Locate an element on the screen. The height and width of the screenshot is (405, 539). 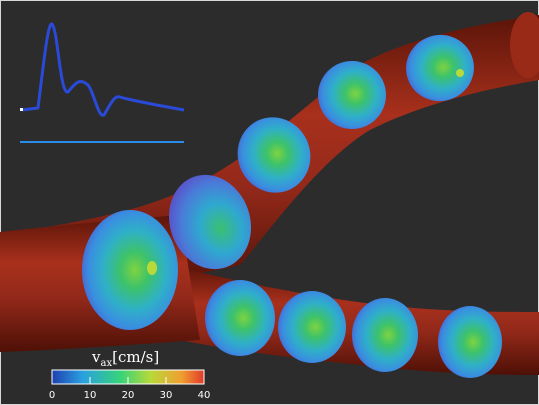
colorbar-tick-label: 20 is located at coordinates (128, 395).